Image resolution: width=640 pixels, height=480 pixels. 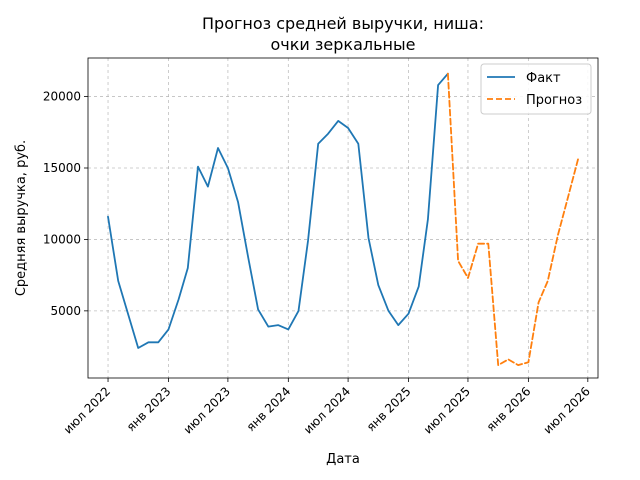 What do you see at coordinates (543, 78) in the screenshot?
I see `legend-label-fact: Факт` at bounding box center [543, 78].